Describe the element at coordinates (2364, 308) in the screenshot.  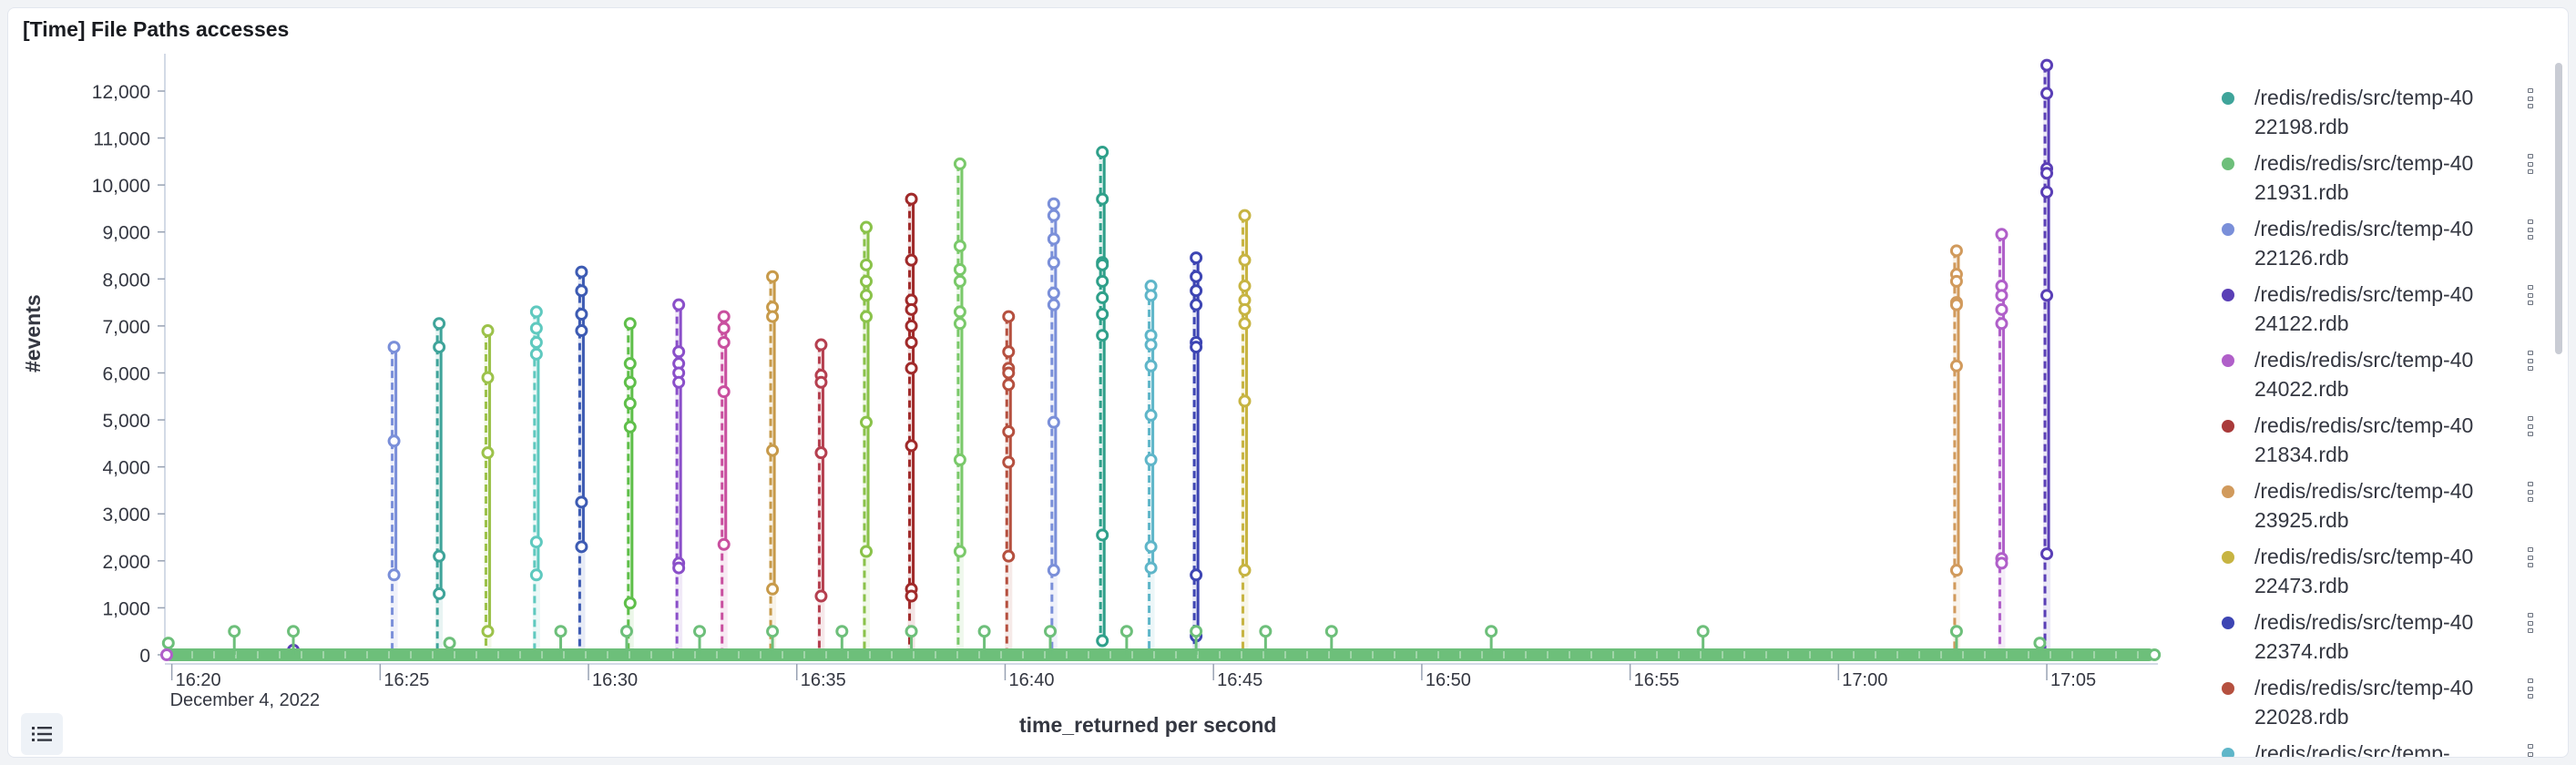
I see `legend-label: /redis/redis/src/temp-4024122.rdb` at that location.